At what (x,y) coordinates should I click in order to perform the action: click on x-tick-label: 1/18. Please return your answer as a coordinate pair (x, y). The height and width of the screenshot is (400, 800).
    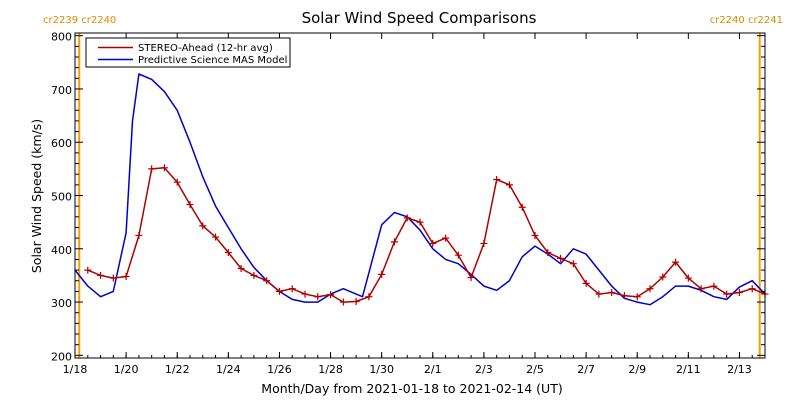
    Looking at the image, I should click on (75, 369).